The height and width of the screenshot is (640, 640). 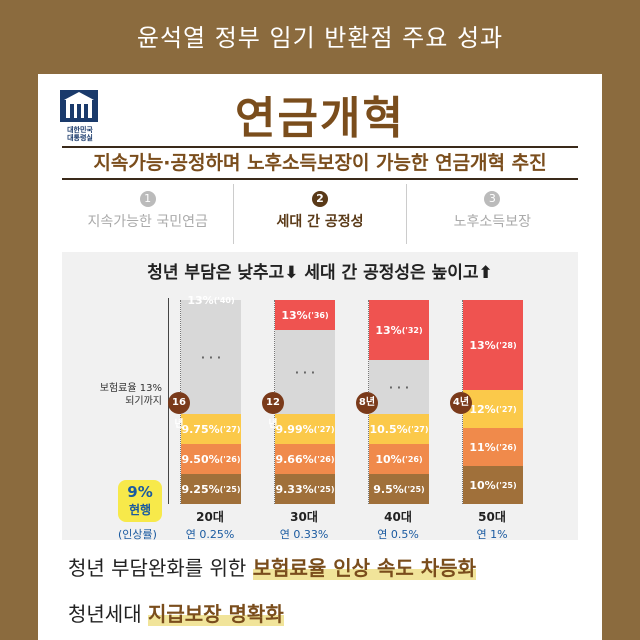 I want to click on presidential-office-emblem-icon, so click(x=79, y=106).